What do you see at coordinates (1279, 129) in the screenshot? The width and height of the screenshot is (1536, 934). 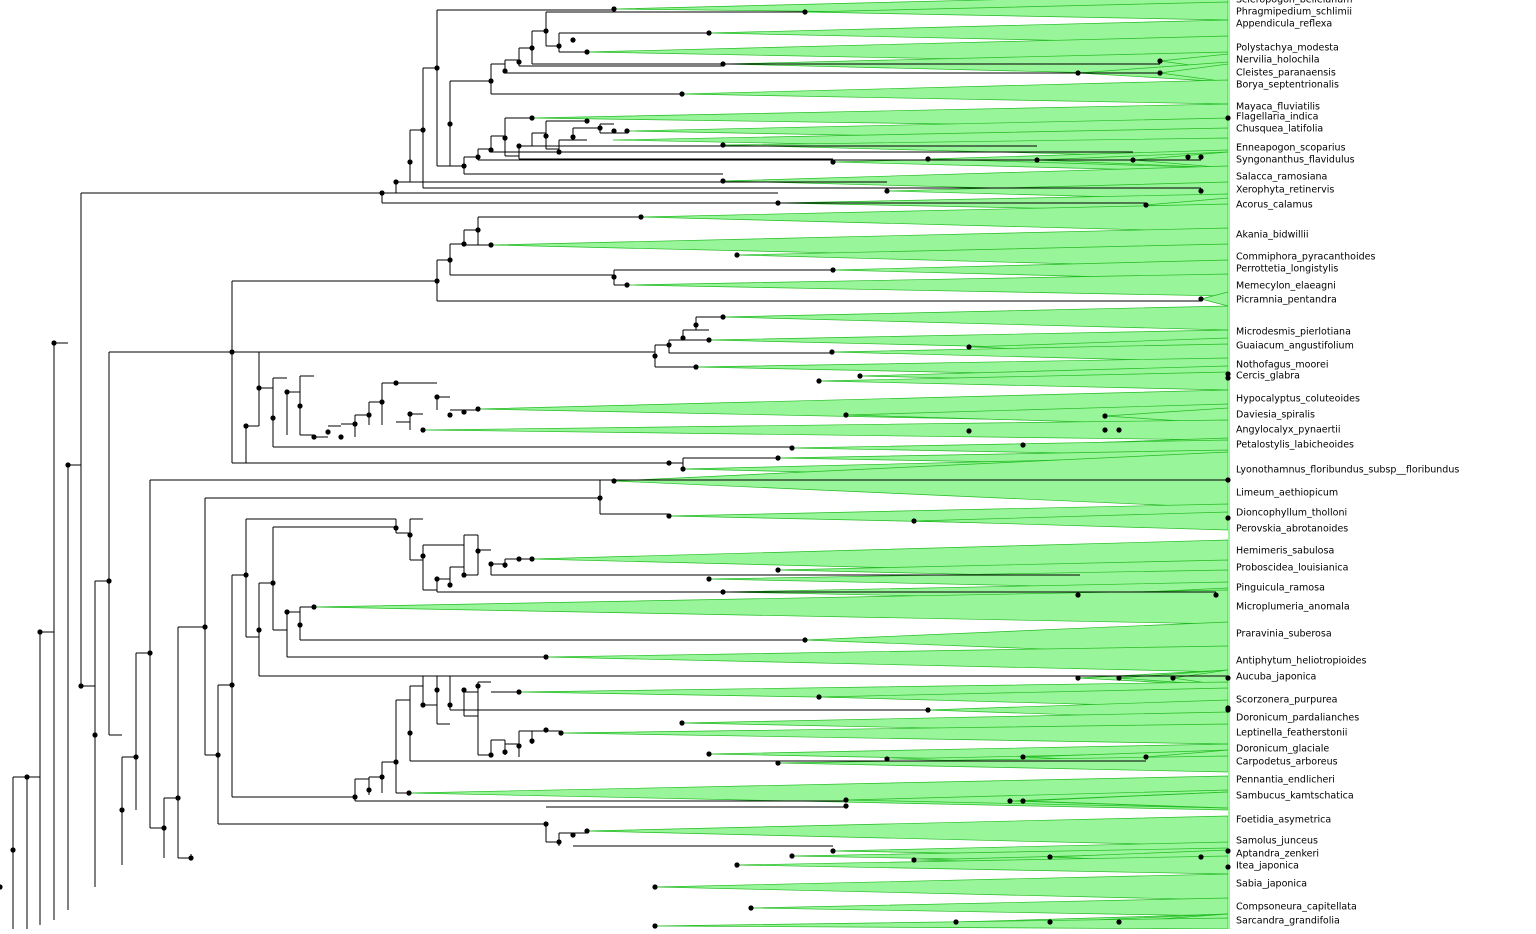 I see `taxon-label: Chusquea_latifolia` at bounding box center [1279, 129].